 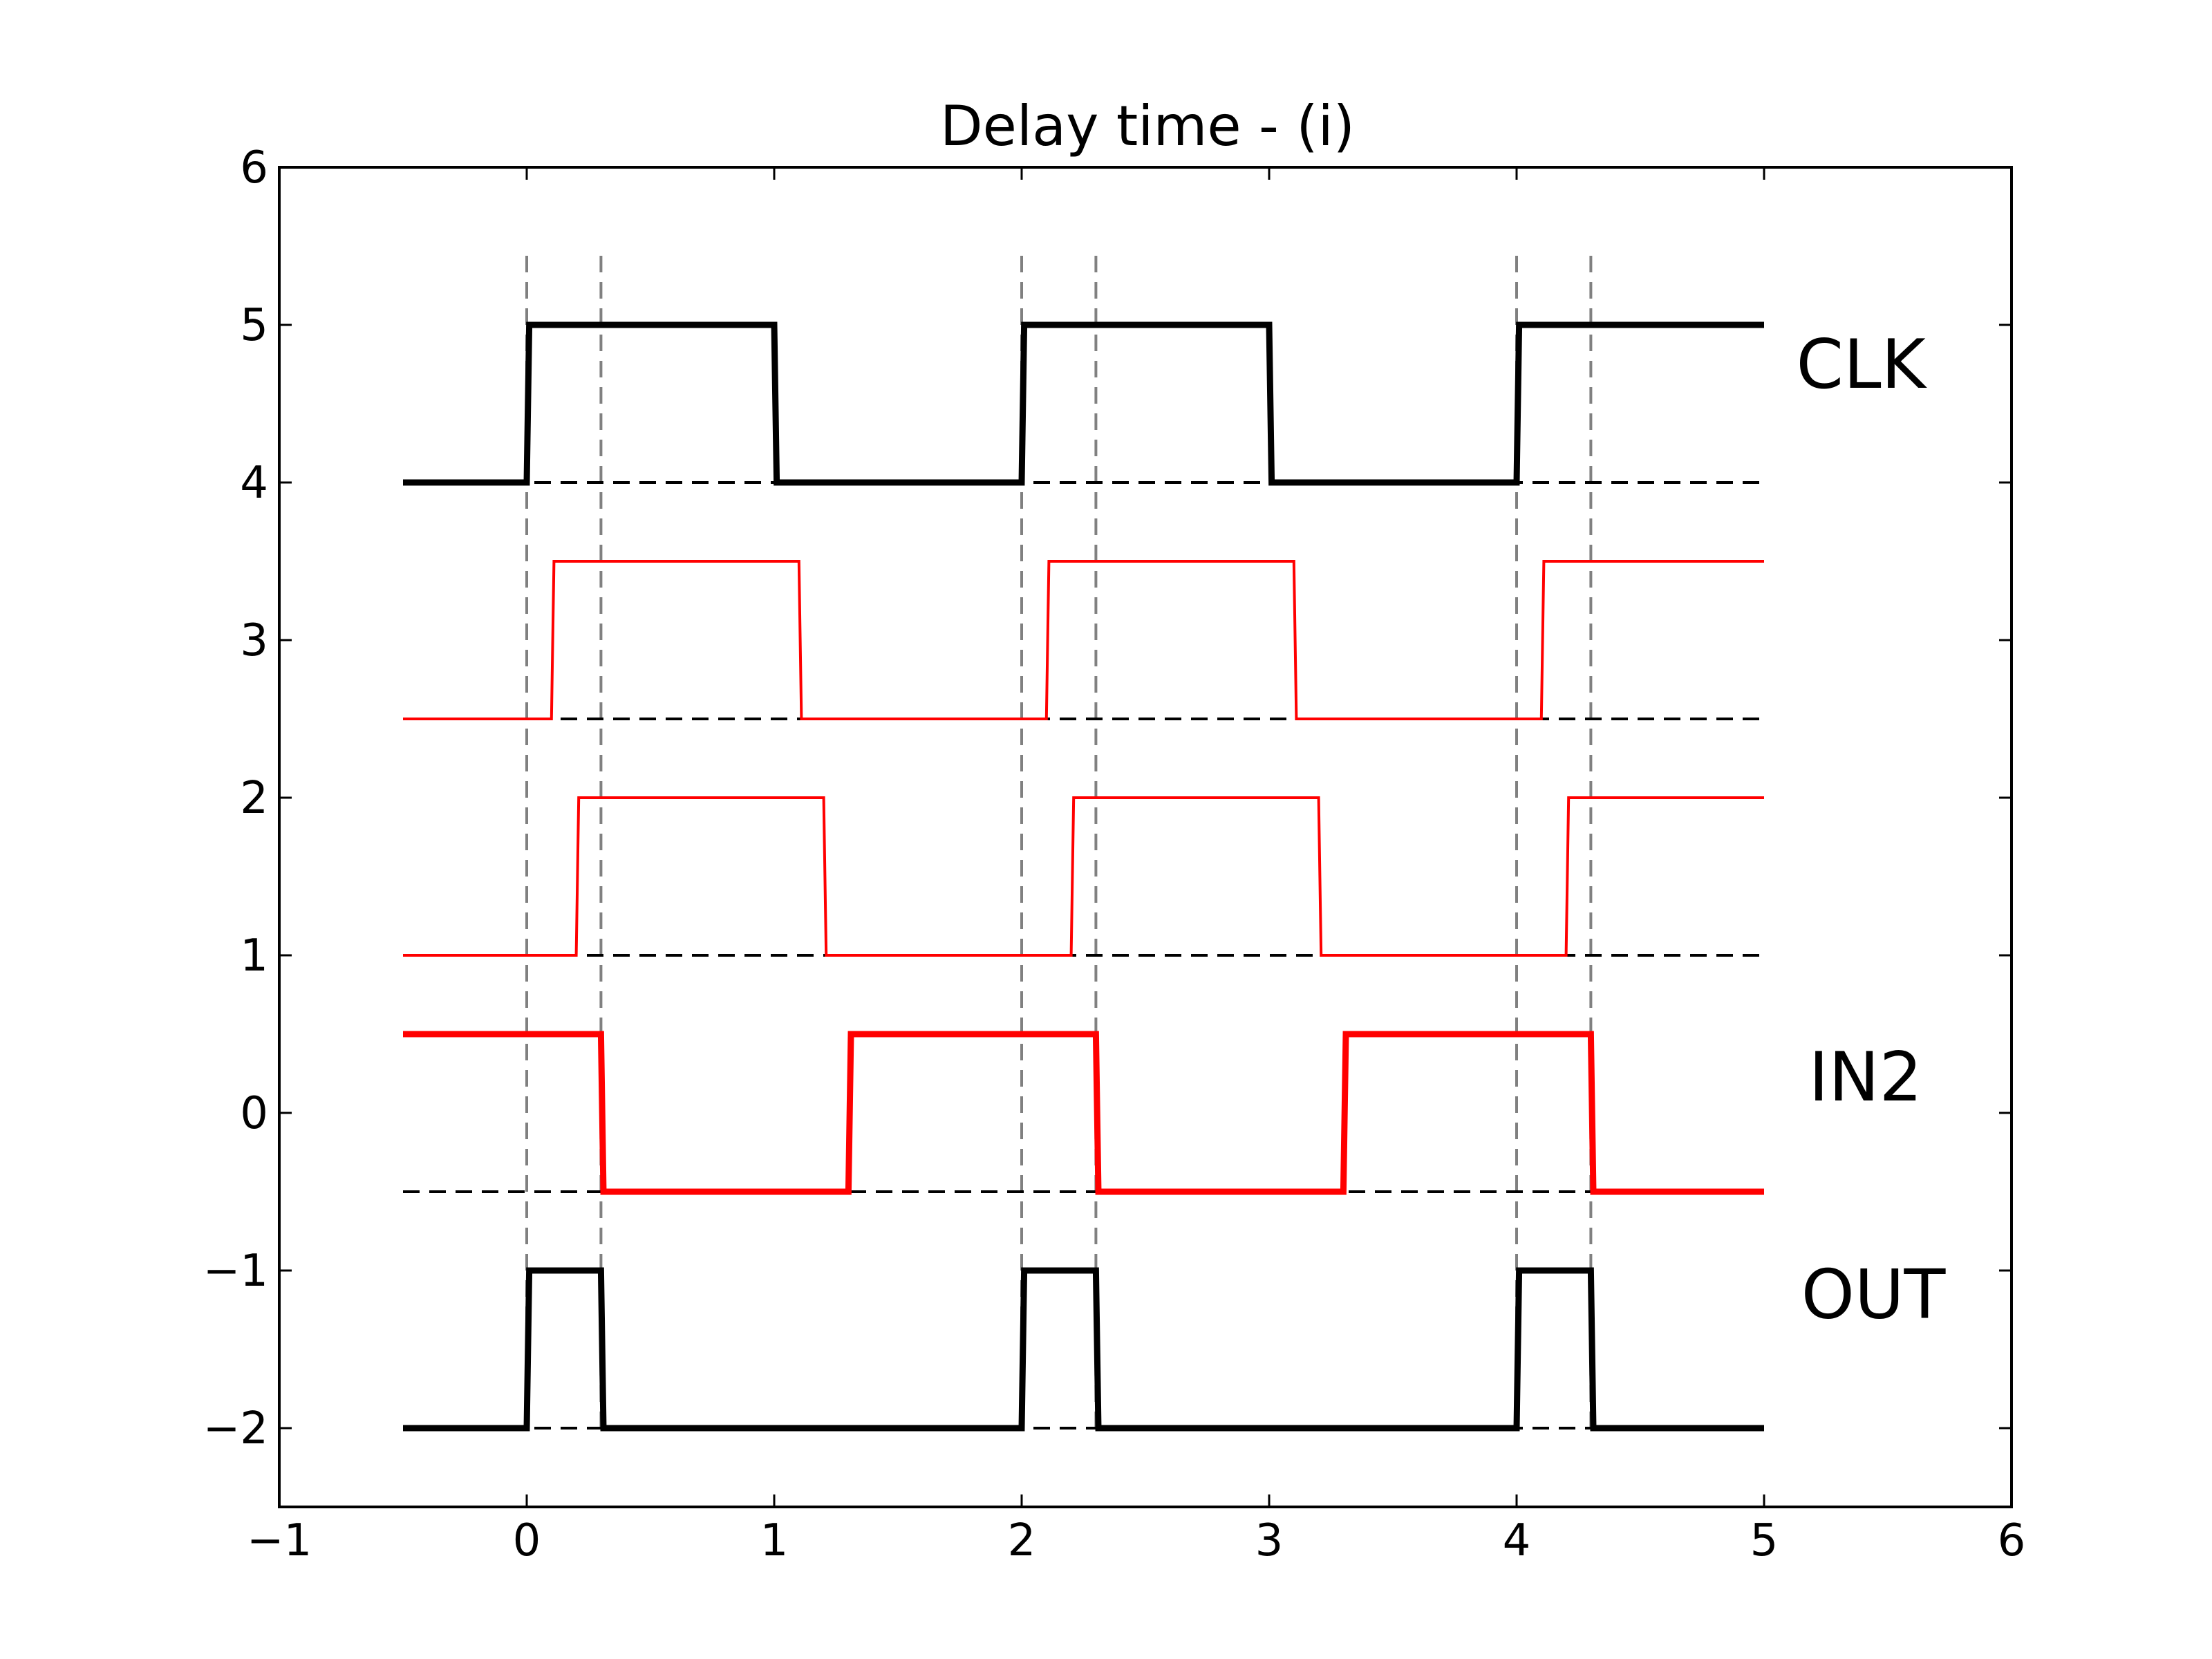 I want to click on series-labels: CLK IN2 OUT, so click(x=1872, y=830).